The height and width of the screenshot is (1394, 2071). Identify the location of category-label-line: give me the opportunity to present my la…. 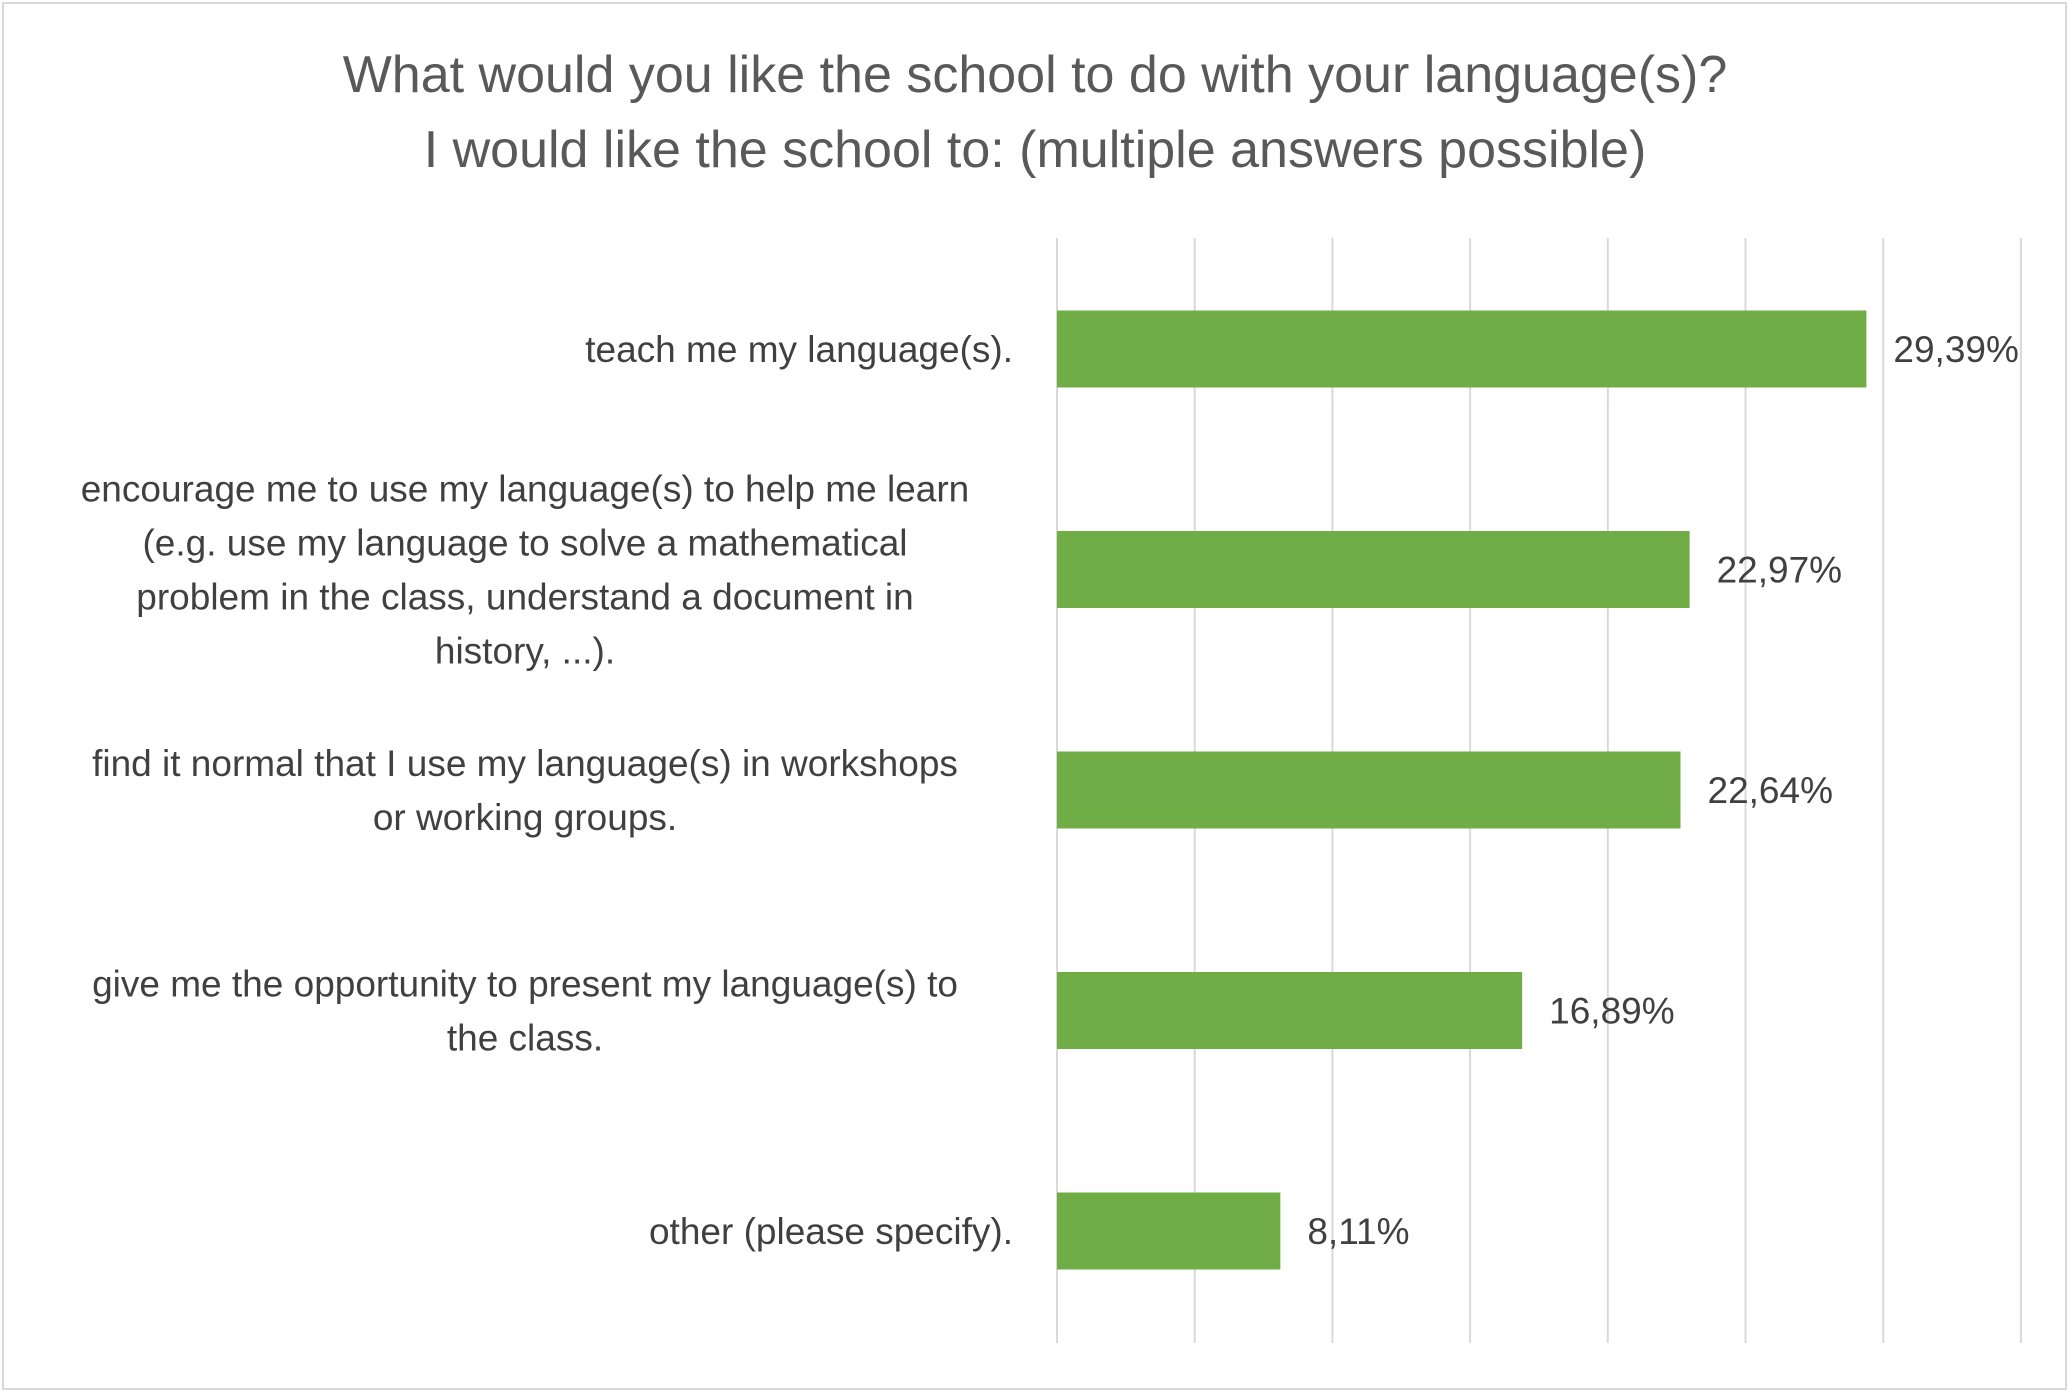
(525, 984).